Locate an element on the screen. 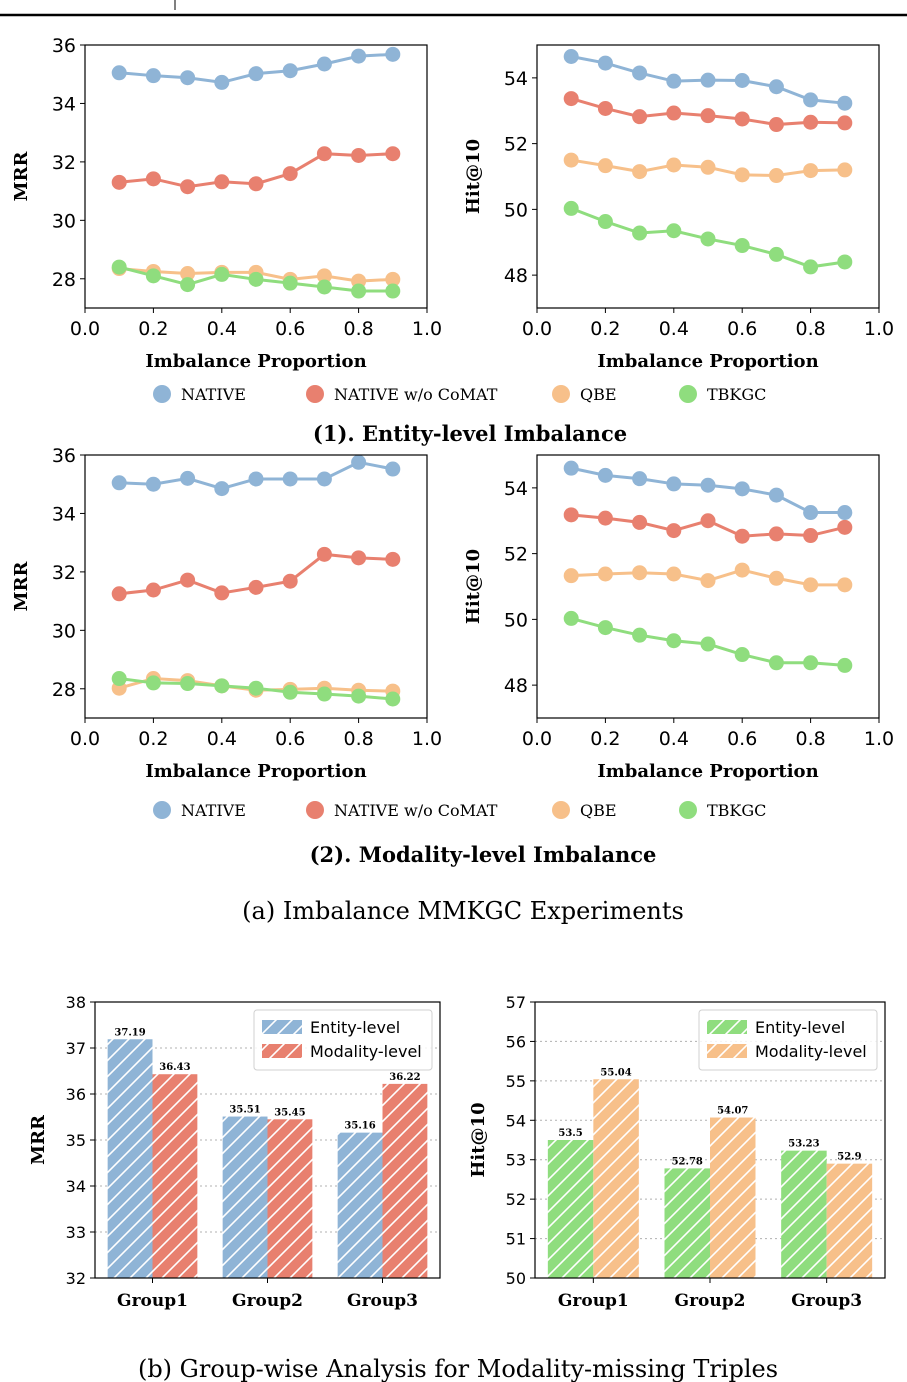 The width and height of the screenshot is (907, 1382). y-tick-label: 52 is located at coordinates (516, 145).